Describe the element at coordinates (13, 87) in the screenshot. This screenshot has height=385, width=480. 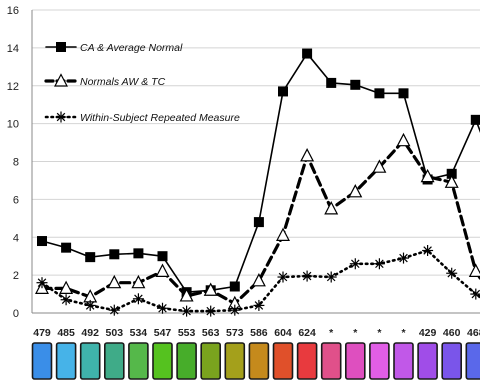
I see `y-tick-label: 12` at that location.